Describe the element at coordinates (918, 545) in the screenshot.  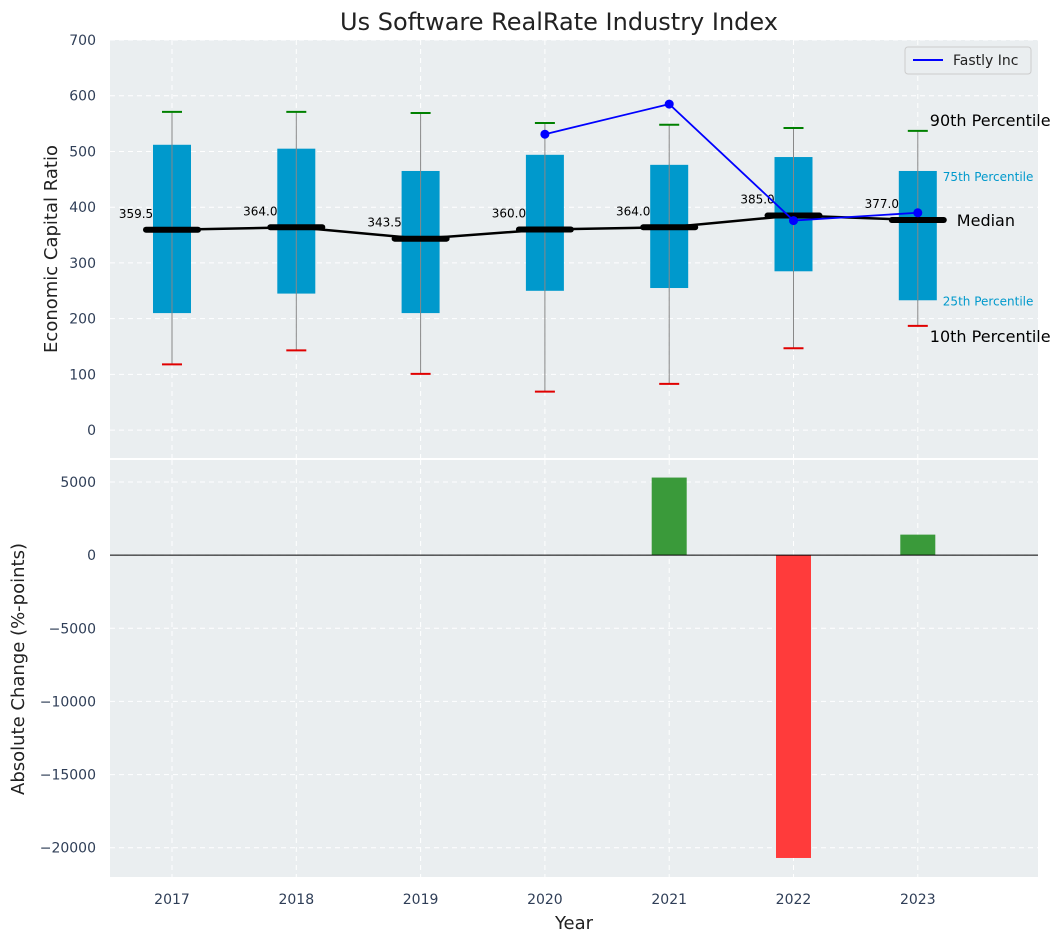
I see `change-bar-2023` at that location.